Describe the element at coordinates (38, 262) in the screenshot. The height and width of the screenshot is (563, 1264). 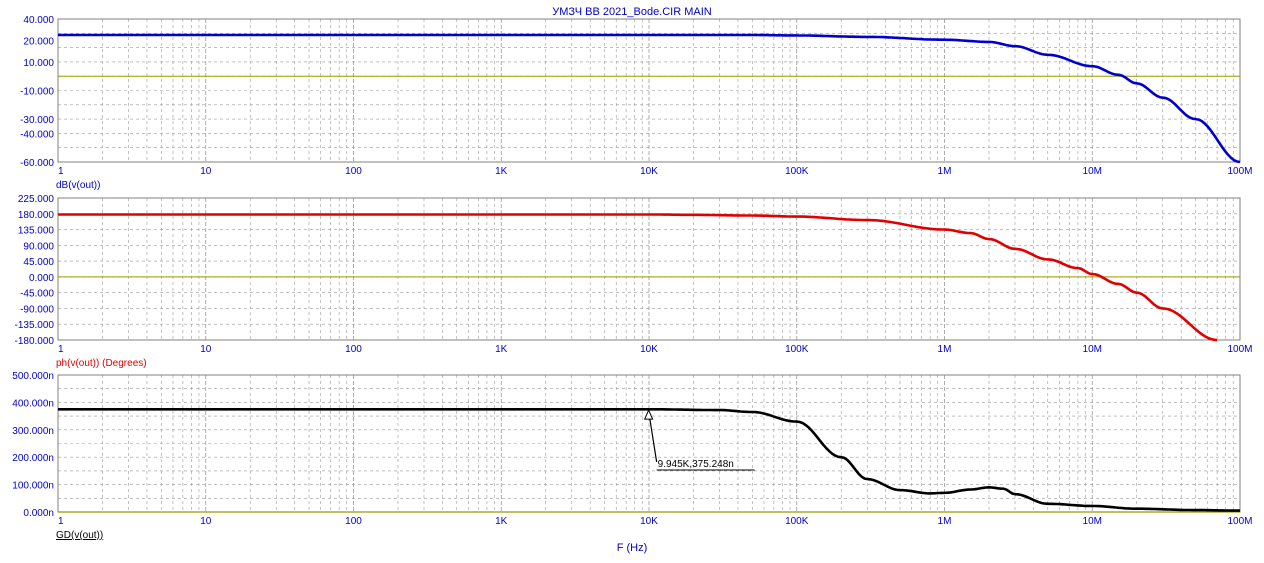
I see `y-tick-label: 45.000` at that location.